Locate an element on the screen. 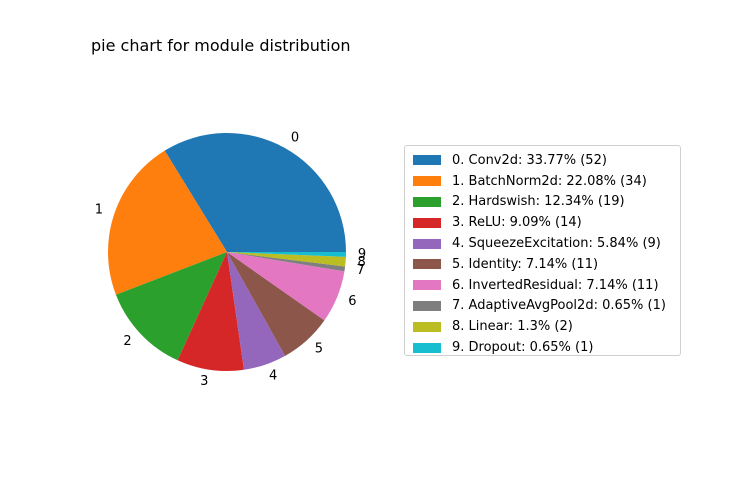  legend-label: 2. Hardswish: 12.34% (19) is located at coordinates (538, 202).